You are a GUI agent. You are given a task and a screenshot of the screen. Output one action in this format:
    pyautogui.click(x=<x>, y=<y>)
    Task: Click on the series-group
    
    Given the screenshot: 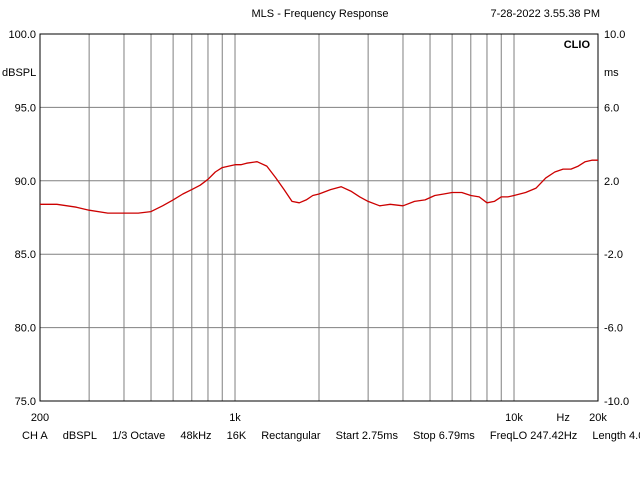 What is the action you would take?
    pyautogui.click(x=319, y=186)
    